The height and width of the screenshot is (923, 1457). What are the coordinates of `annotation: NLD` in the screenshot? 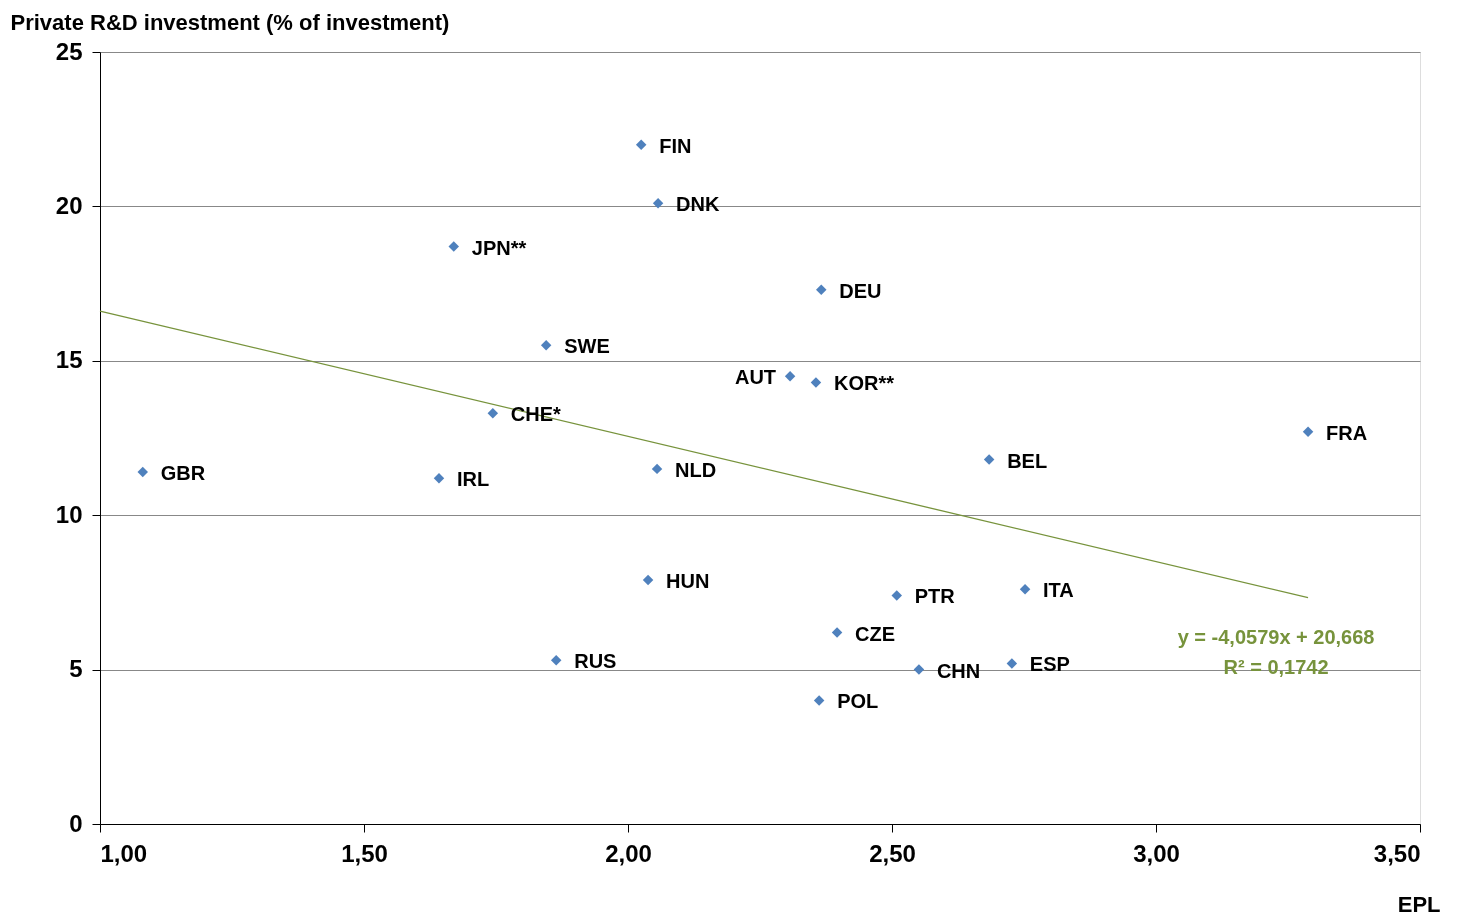 It's located at (696, 469).